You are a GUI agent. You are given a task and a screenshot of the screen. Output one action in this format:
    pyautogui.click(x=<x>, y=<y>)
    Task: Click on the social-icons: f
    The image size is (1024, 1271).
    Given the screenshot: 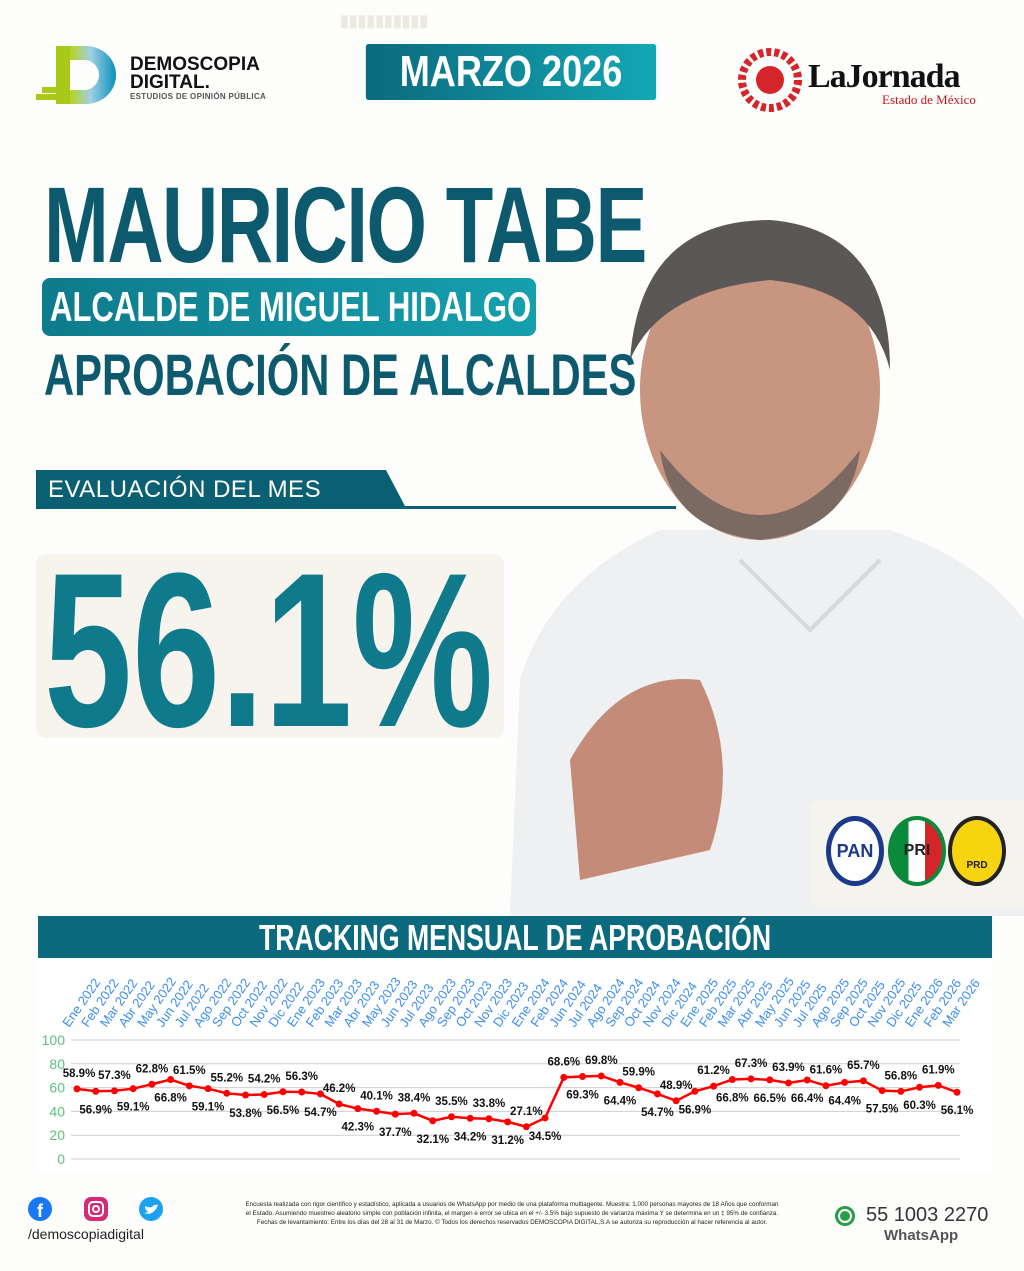 What is the action you would take?
    pyautogui.click(x=95, y=1209)
    